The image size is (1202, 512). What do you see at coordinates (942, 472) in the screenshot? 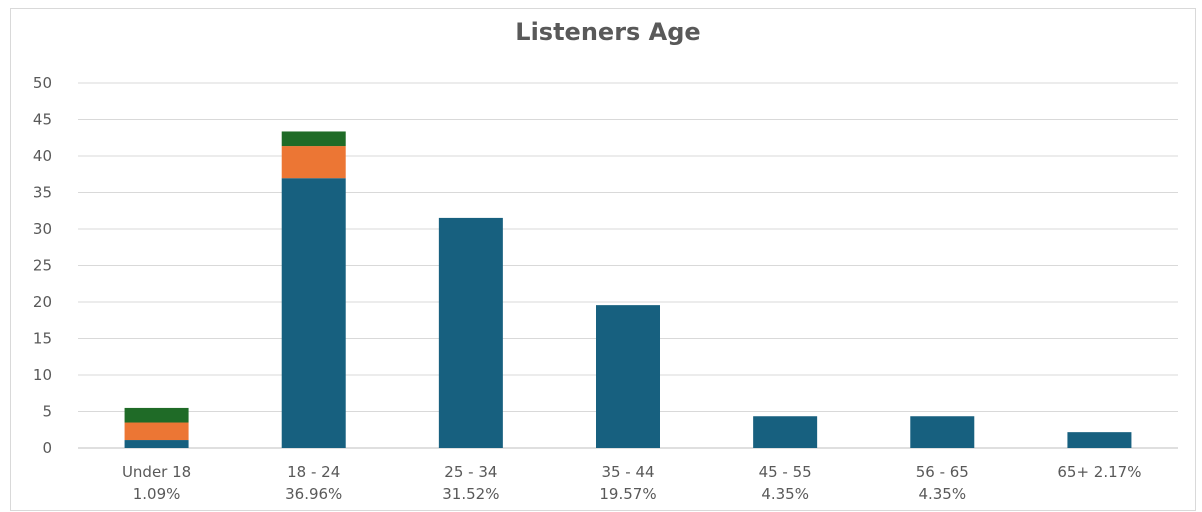
I see `x-tick-label: 56 - 65` at bounding box center [942, 472].